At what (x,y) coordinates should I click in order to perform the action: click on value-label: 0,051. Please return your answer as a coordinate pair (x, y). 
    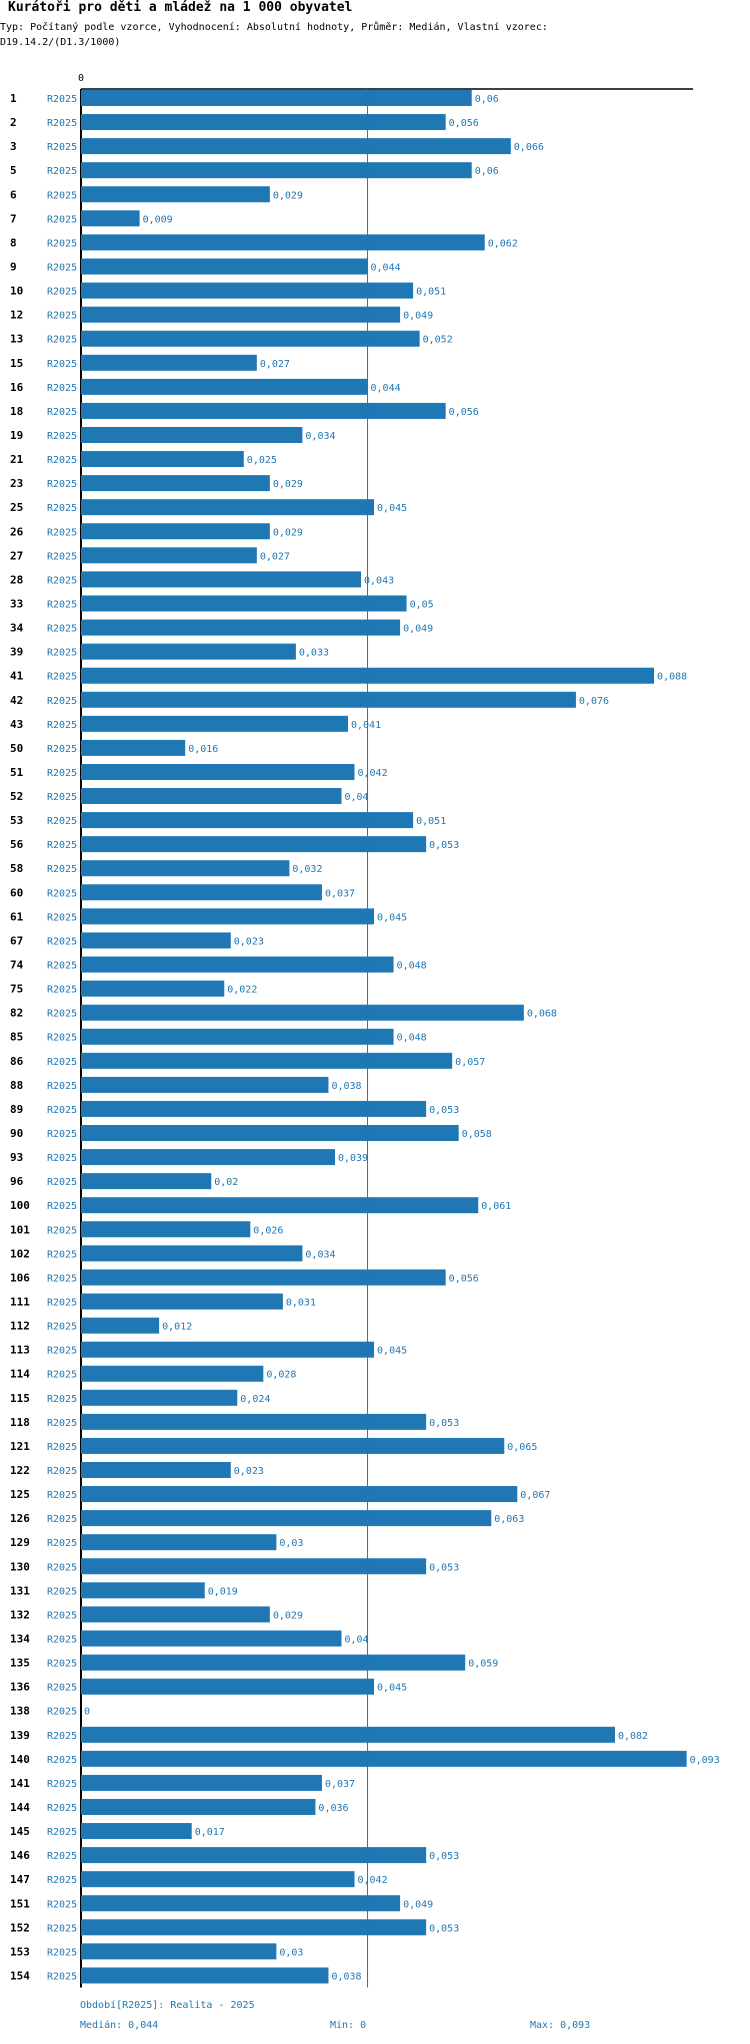
    Looking at the image, I should click on (431, 821).